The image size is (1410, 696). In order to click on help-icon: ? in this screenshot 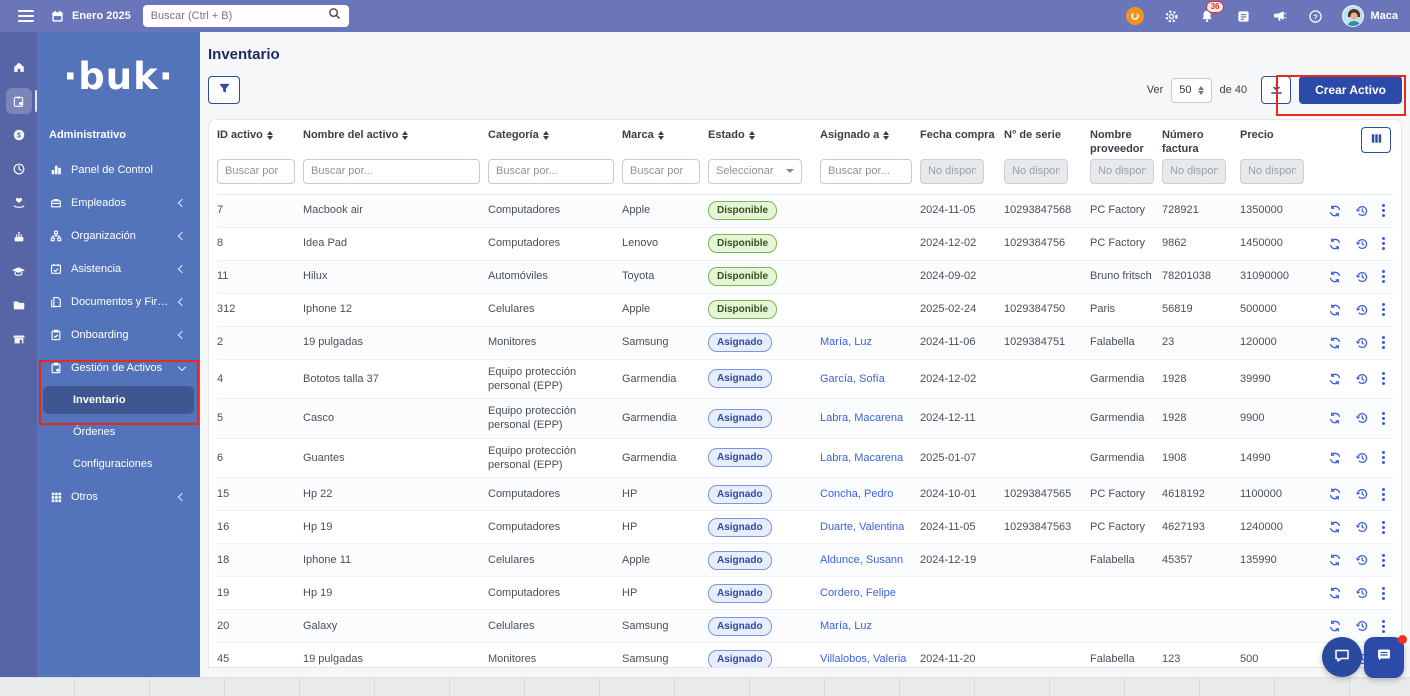, I will do `click(1315, 16)`.